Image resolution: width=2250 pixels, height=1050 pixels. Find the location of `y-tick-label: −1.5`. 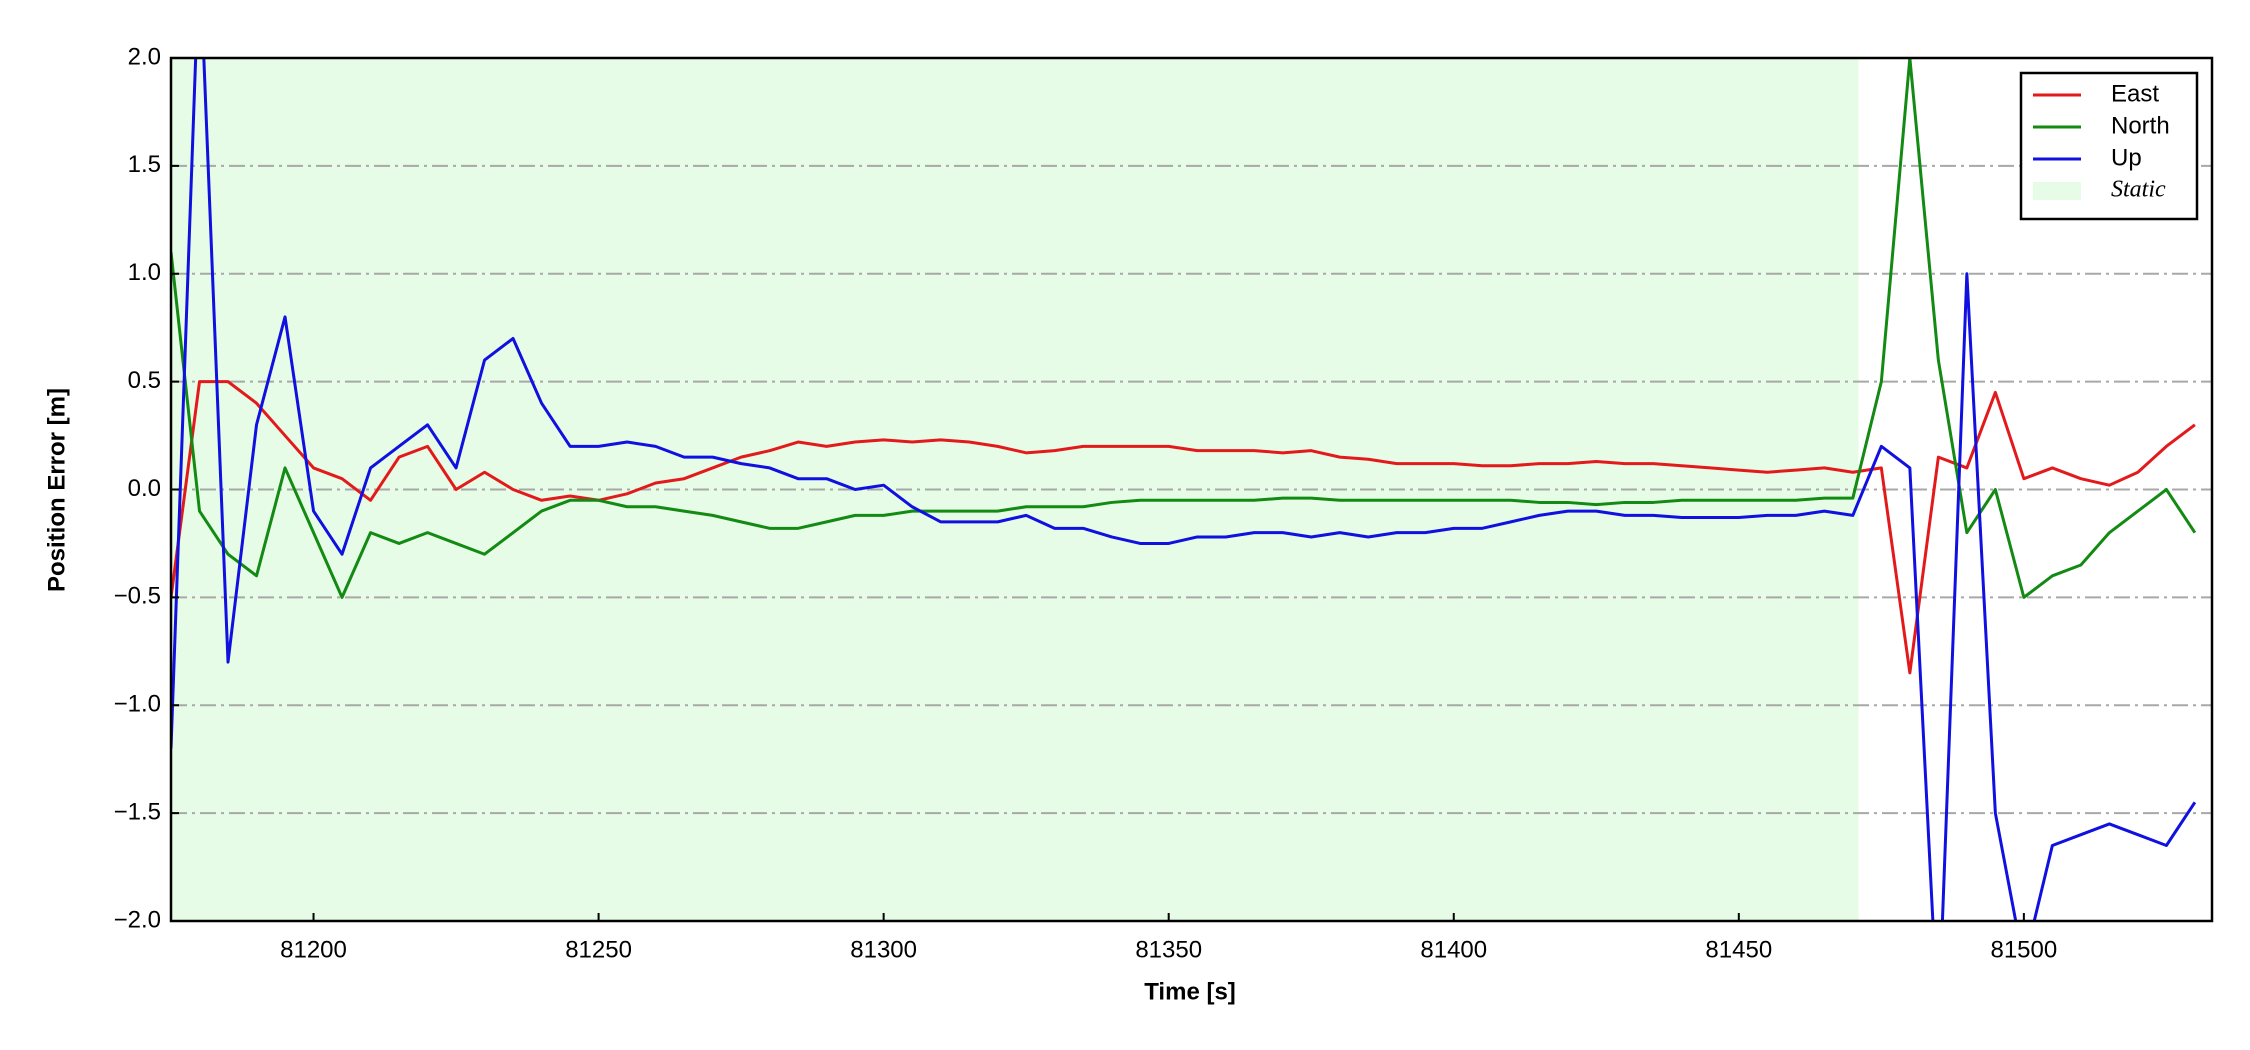

y-tick-label: −1.5 is located at coordinates (137, 811).